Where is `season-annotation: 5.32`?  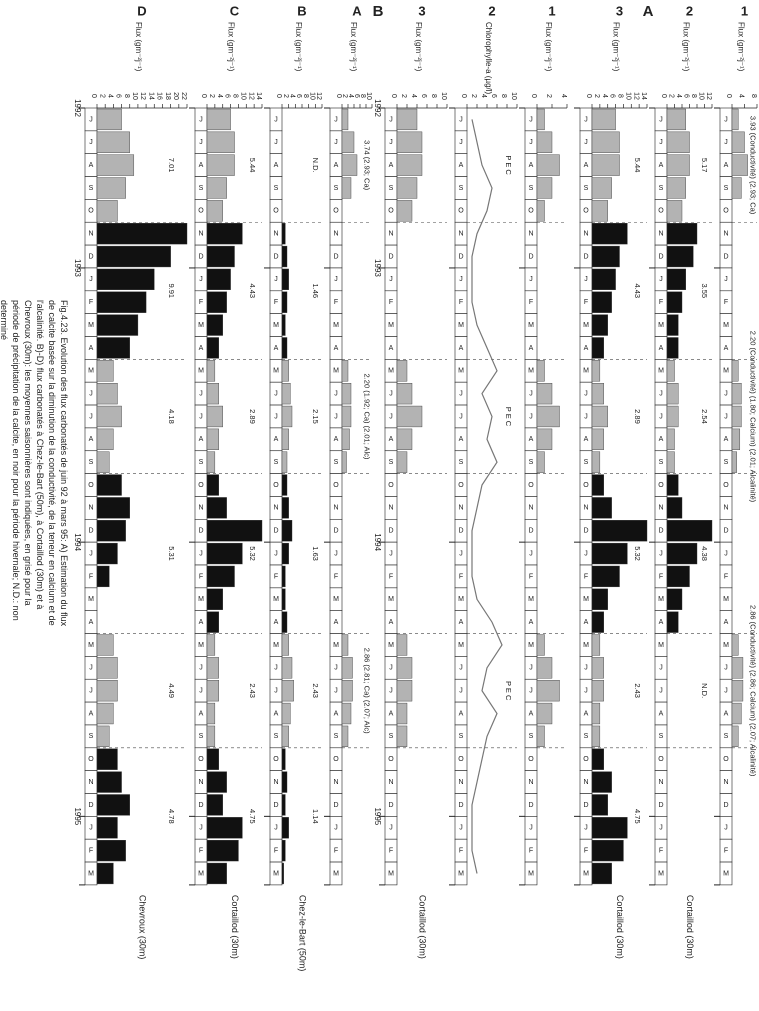 season-annotation: 5.32 is located at coordinates (637, 553).